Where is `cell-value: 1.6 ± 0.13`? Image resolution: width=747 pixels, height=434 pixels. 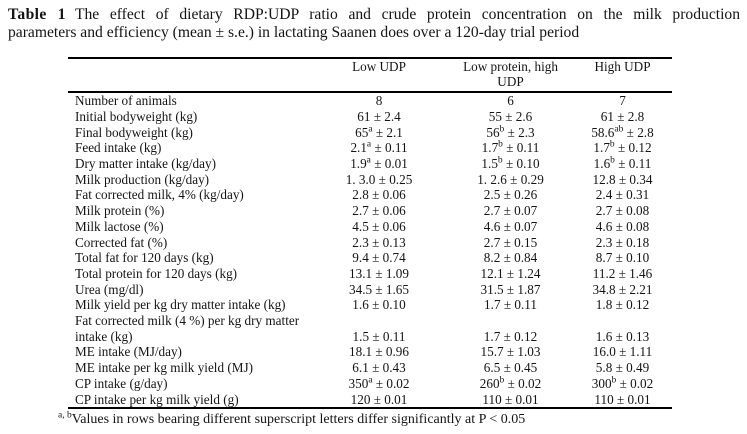 cell-value: 1.6 ± 0.13 is located at coordinates (622, 336).